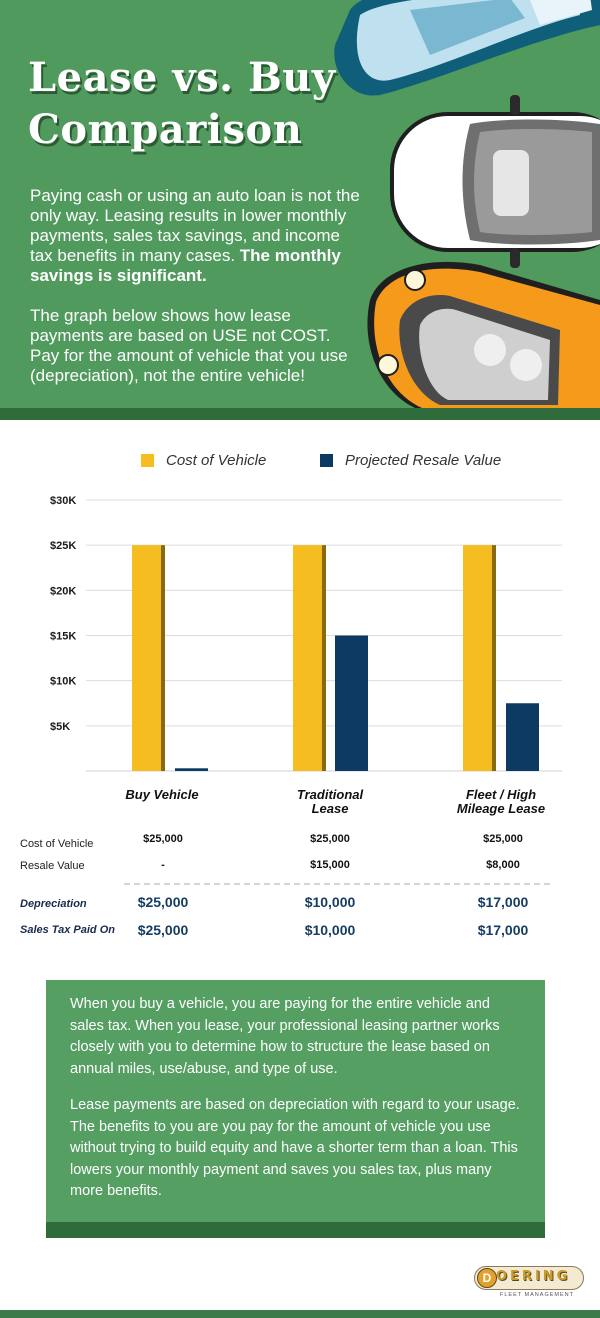 Image resolution: width=600 pixels, height=1318 pixels. Describe the element at coordinates (300, 463) in the screenshot. I see `chart-legend: Cost of Vehicle Projected Resale Value` at that location.